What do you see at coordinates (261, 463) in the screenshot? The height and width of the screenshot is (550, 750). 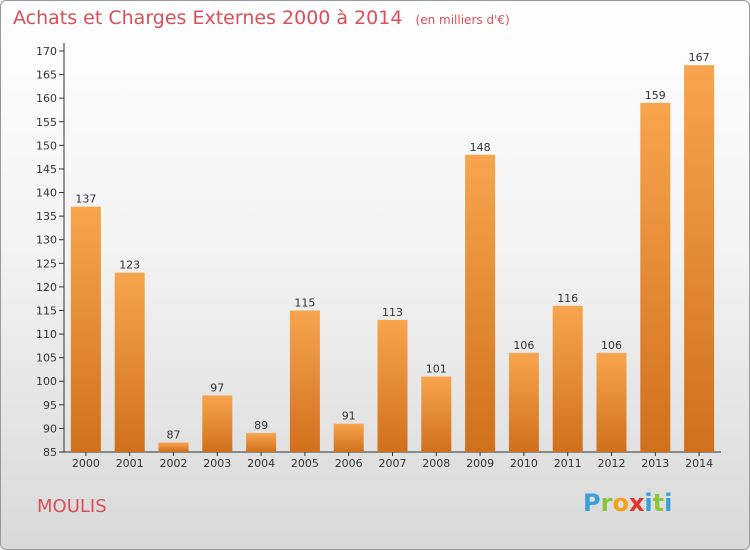 I see `x-tick-label: 2004` at bounding box center [261, 463].